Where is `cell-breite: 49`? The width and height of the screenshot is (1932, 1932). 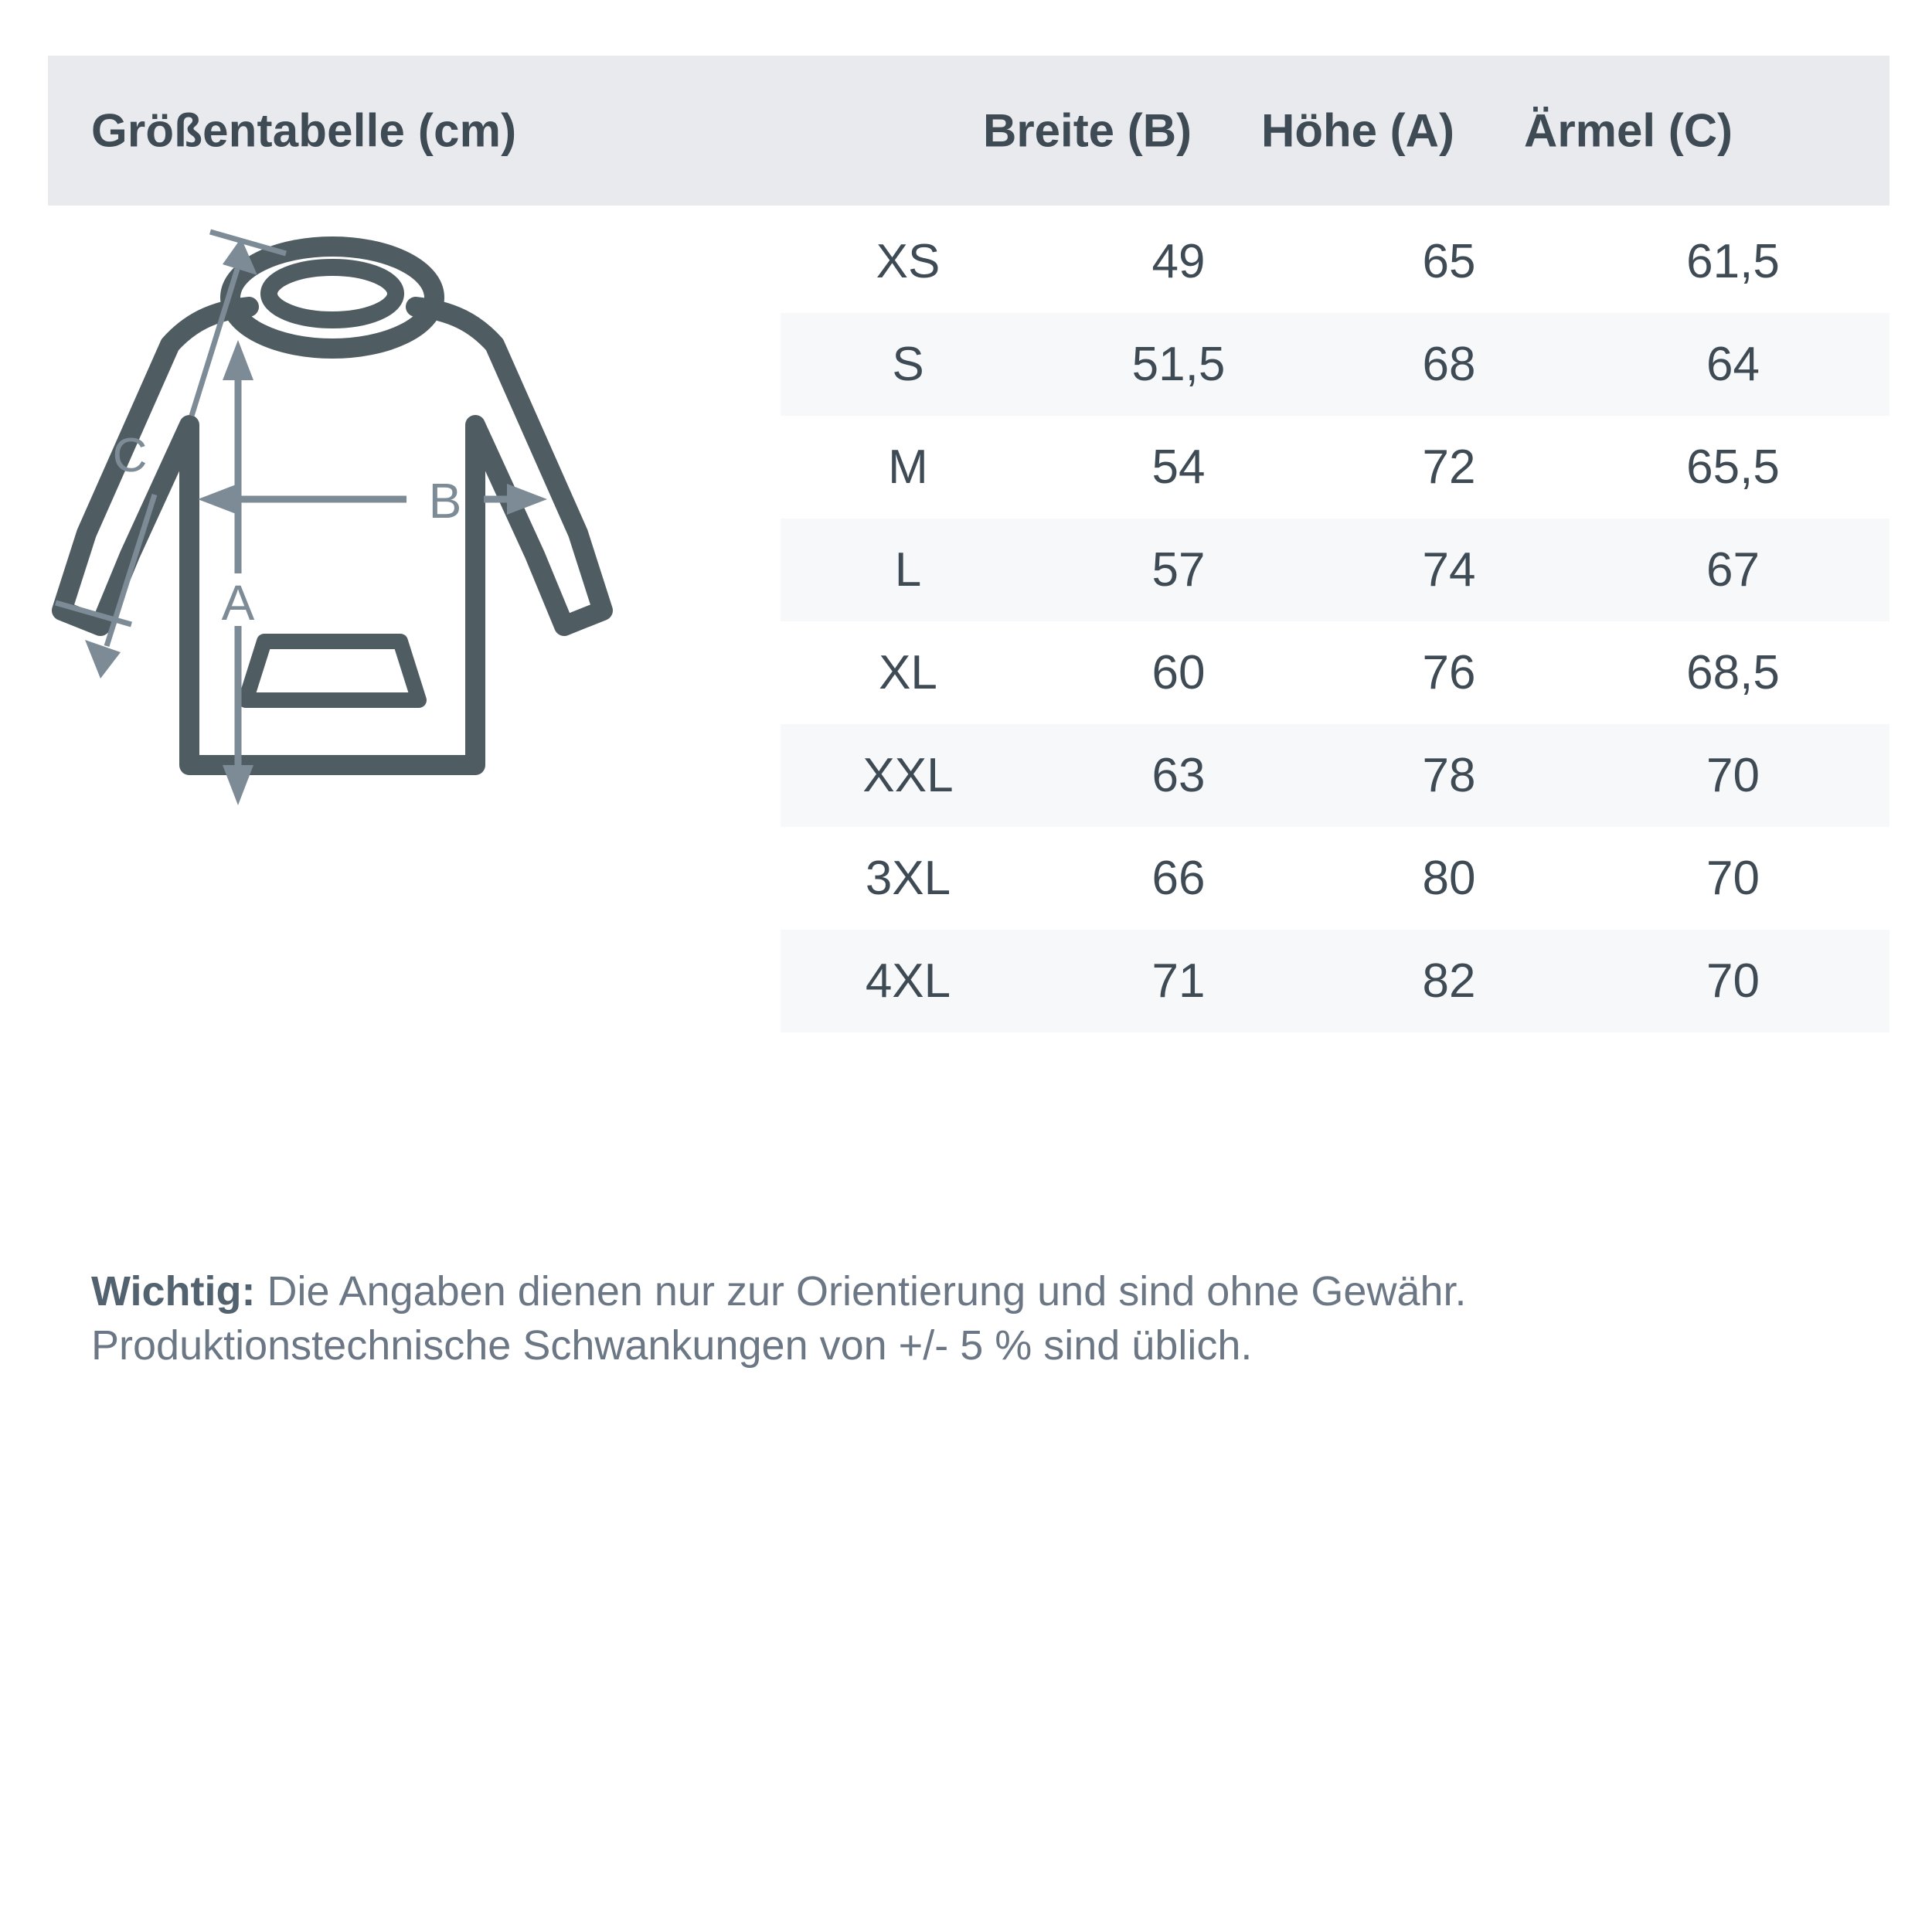
cell-breite: 49 is located at coordinates (1178, 261).